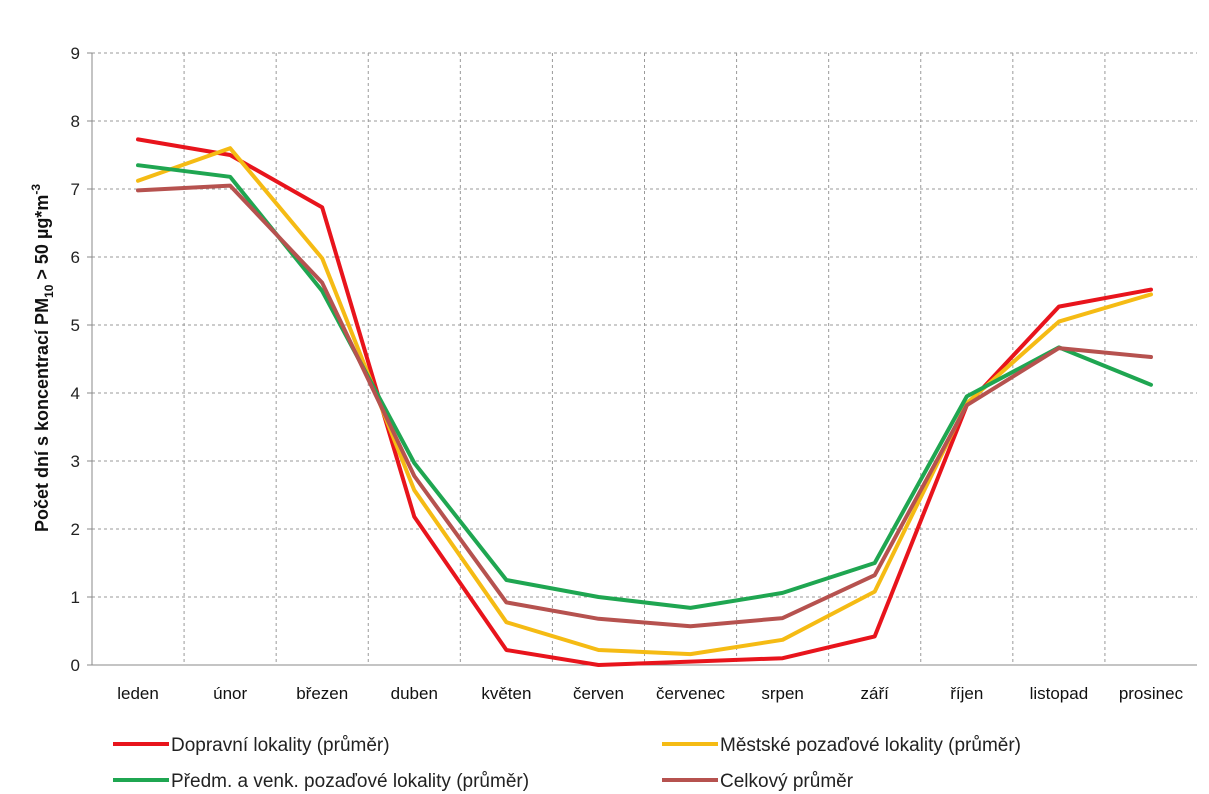  What do you see at coordinates (75, 529) in the screenshot?
I see `y-tick-label: 2` at bounding box center [75, 529].